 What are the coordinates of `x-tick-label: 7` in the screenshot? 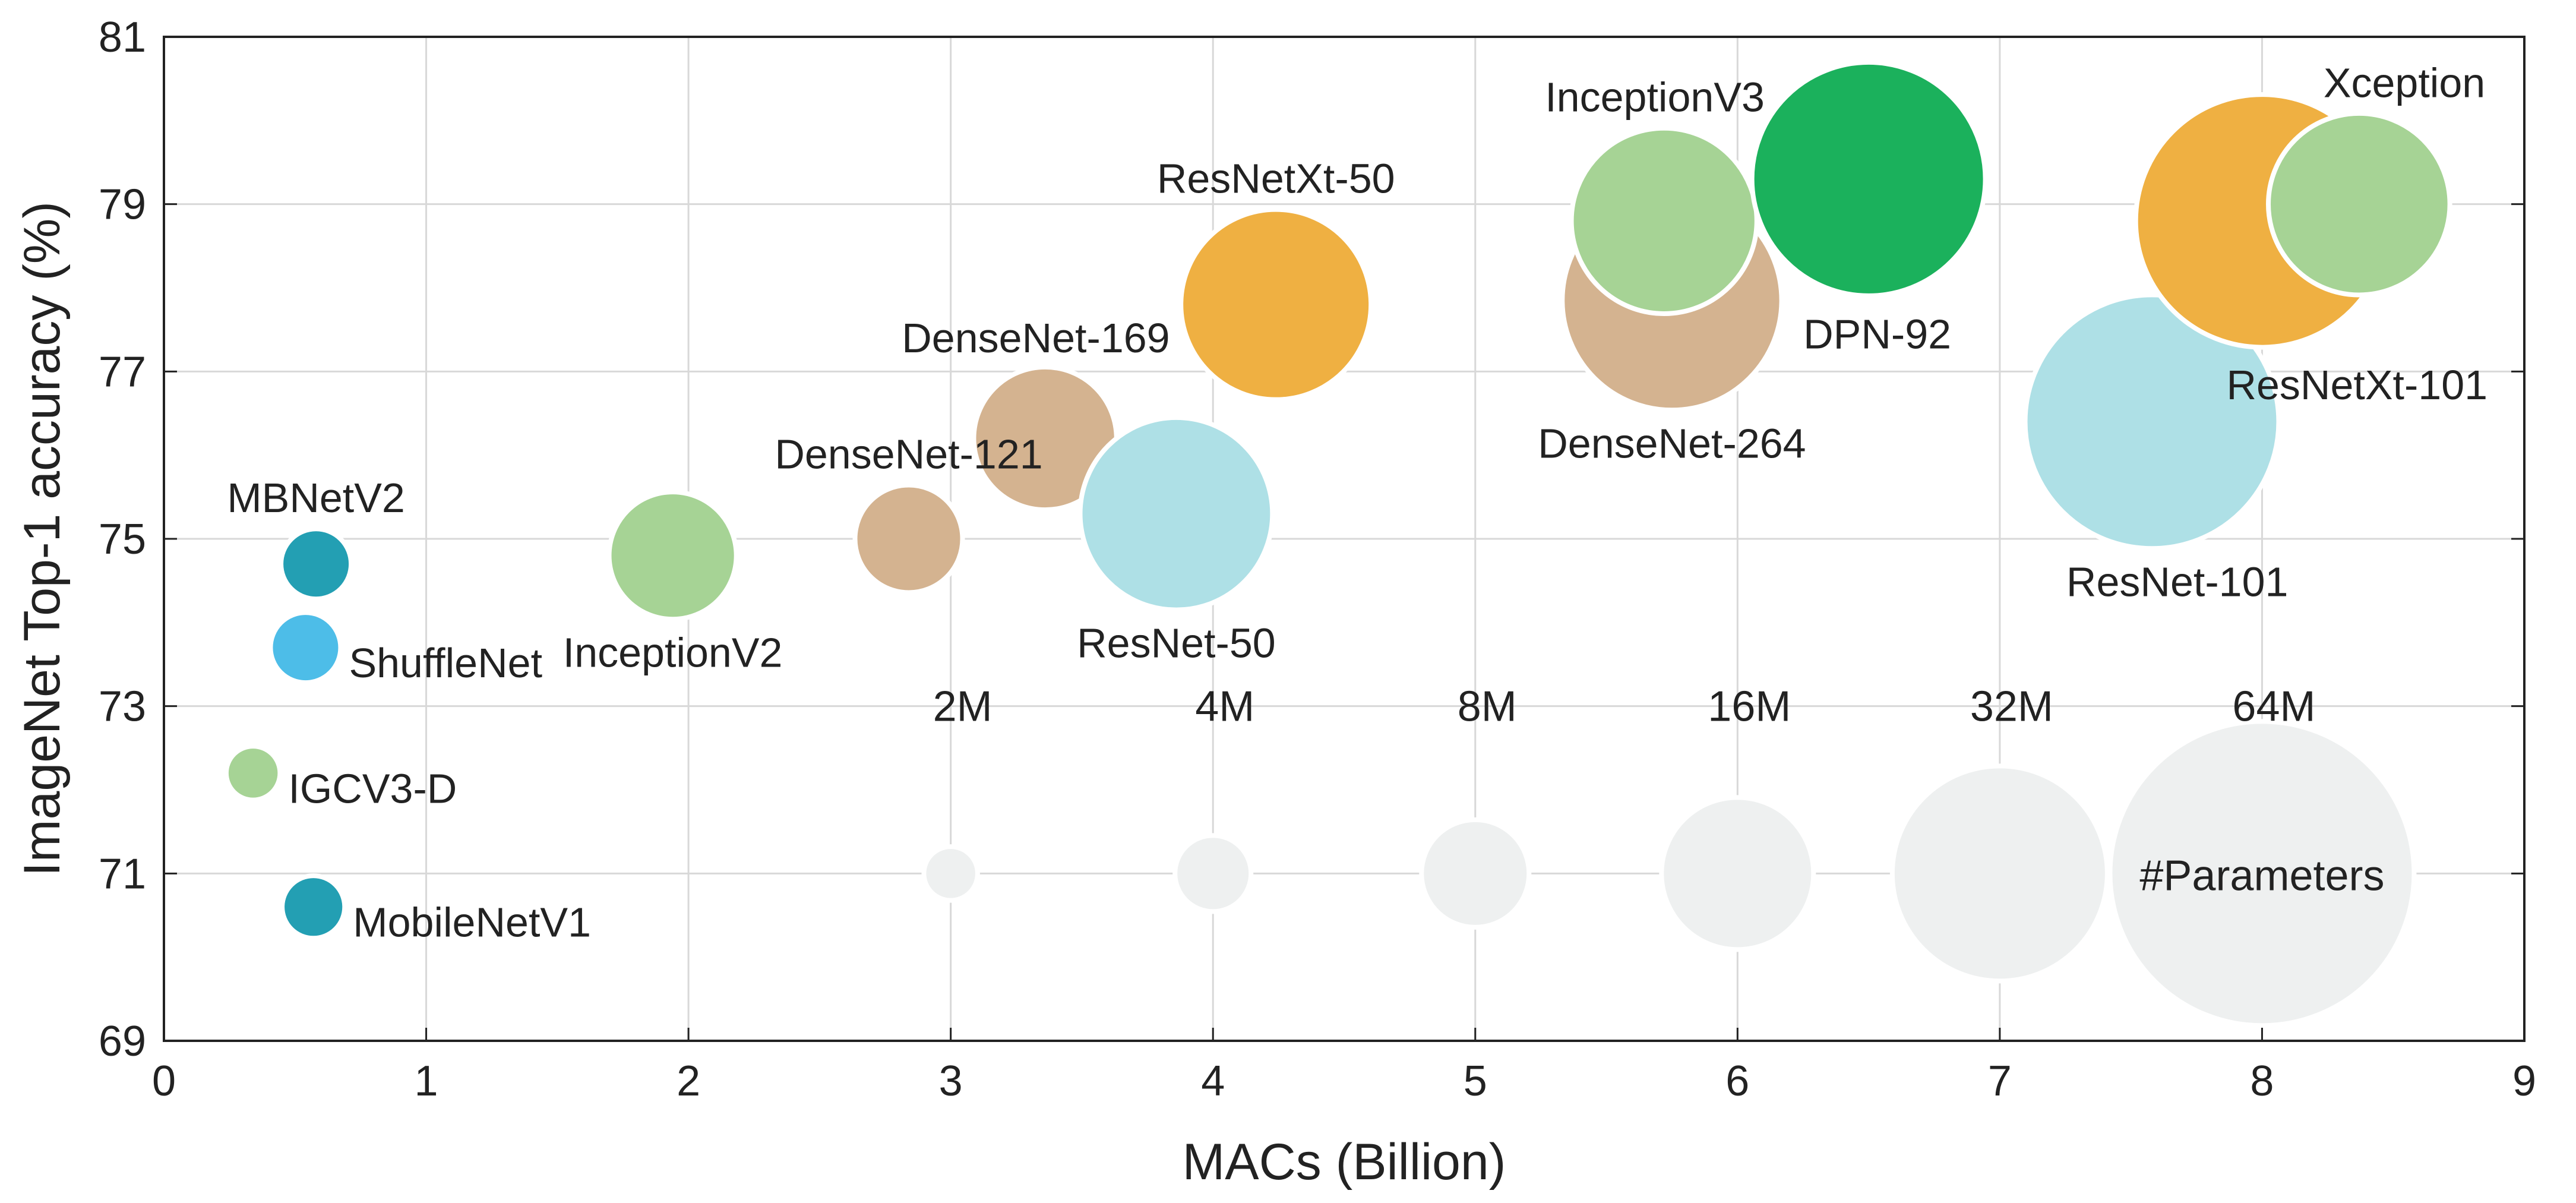 It's located at (2000, 1081).